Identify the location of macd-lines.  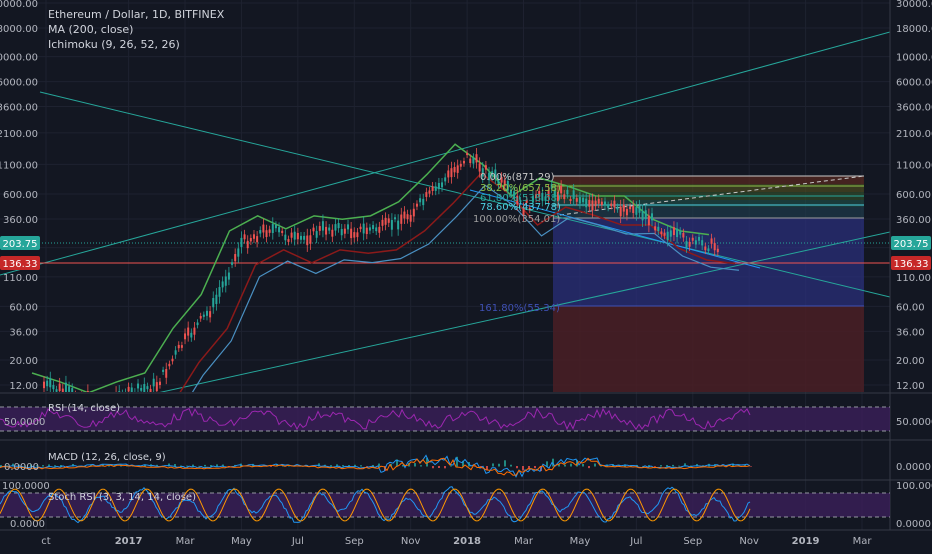
(376, 466).